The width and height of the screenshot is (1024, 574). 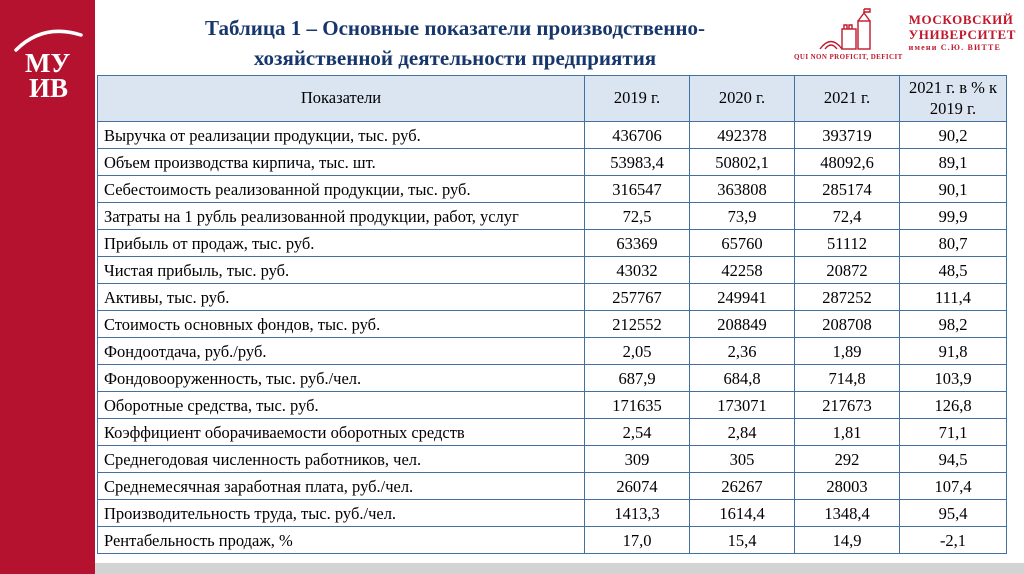 I want to click on value-cell: 89,1, so click(x=953, y=162).